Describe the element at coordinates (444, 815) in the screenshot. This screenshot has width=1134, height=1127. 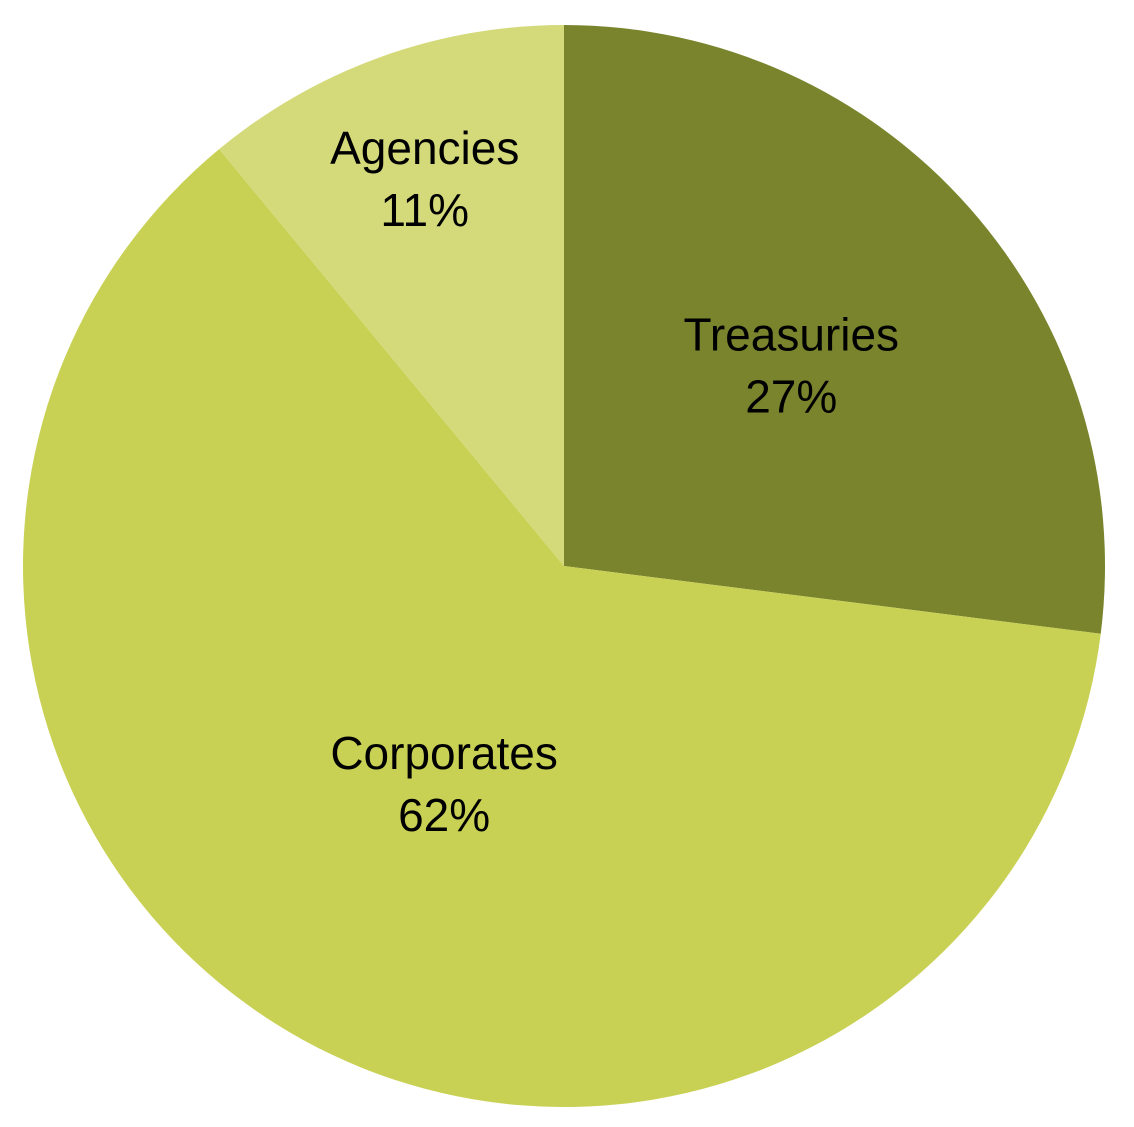
I see `slice-value-corporates: 62%` at that location.